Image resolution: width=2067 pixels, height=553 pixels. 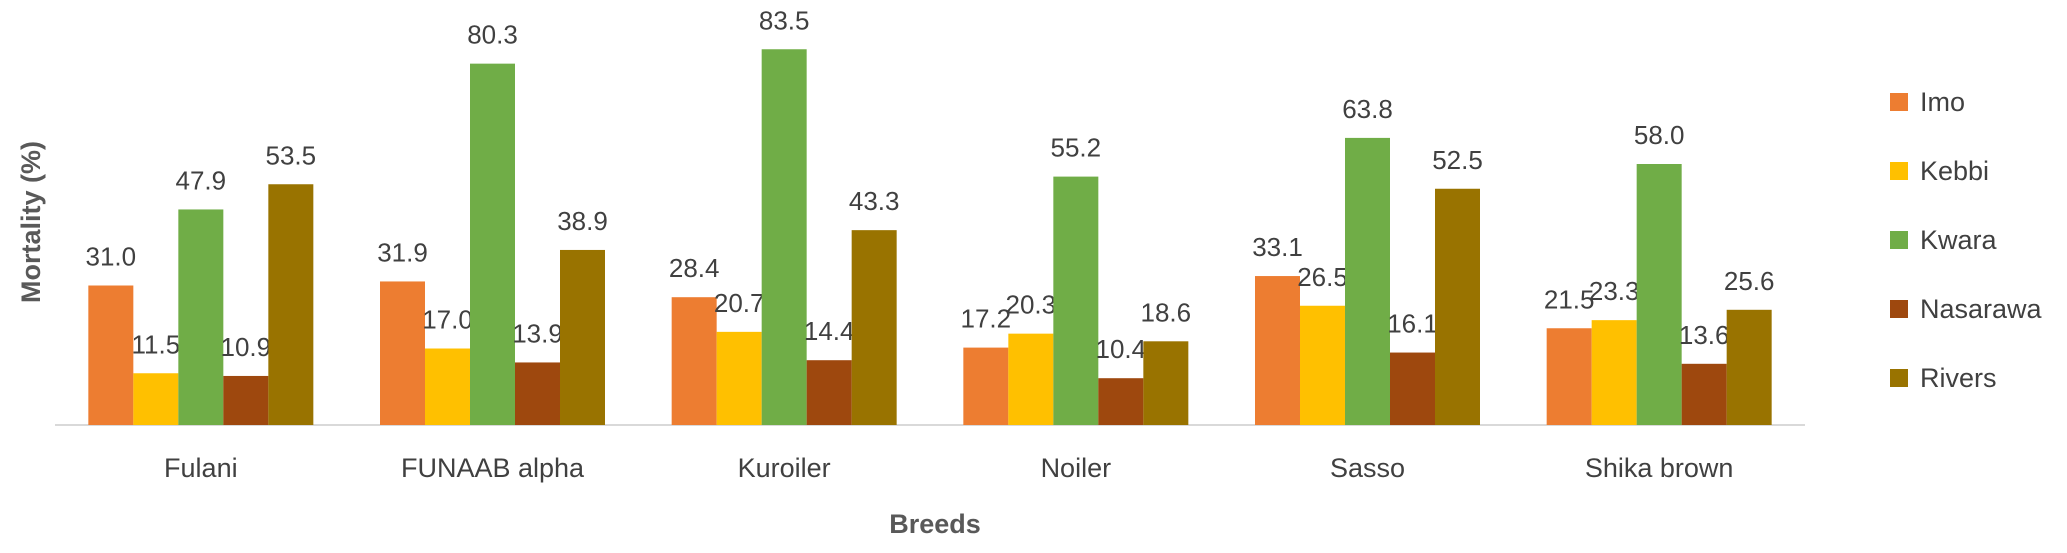 I want to click on data-label: 55.2, so click(x=1076, y=148).